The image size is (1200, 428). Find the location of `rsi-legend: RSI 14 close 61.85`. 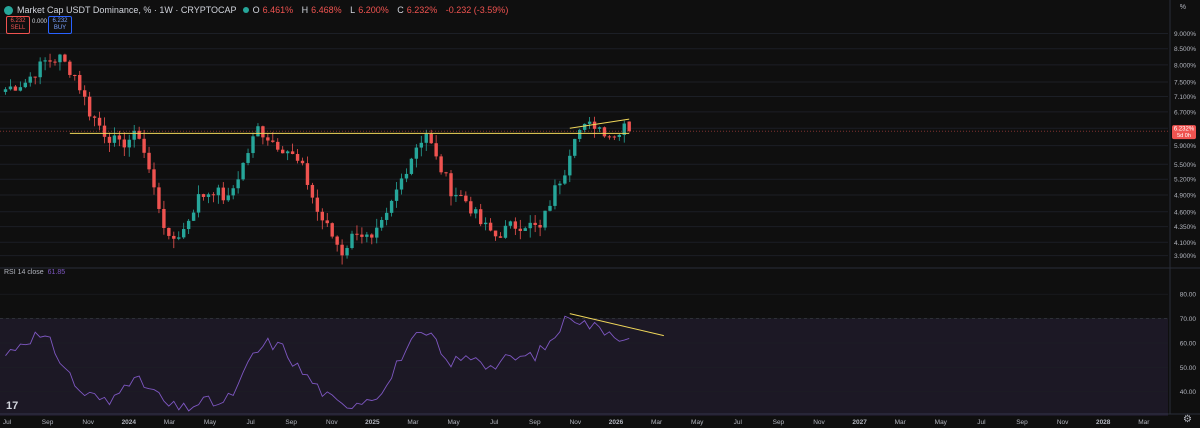

rsi-legend: RSI 14 close 61.85 is located at coordinates (34, 272).